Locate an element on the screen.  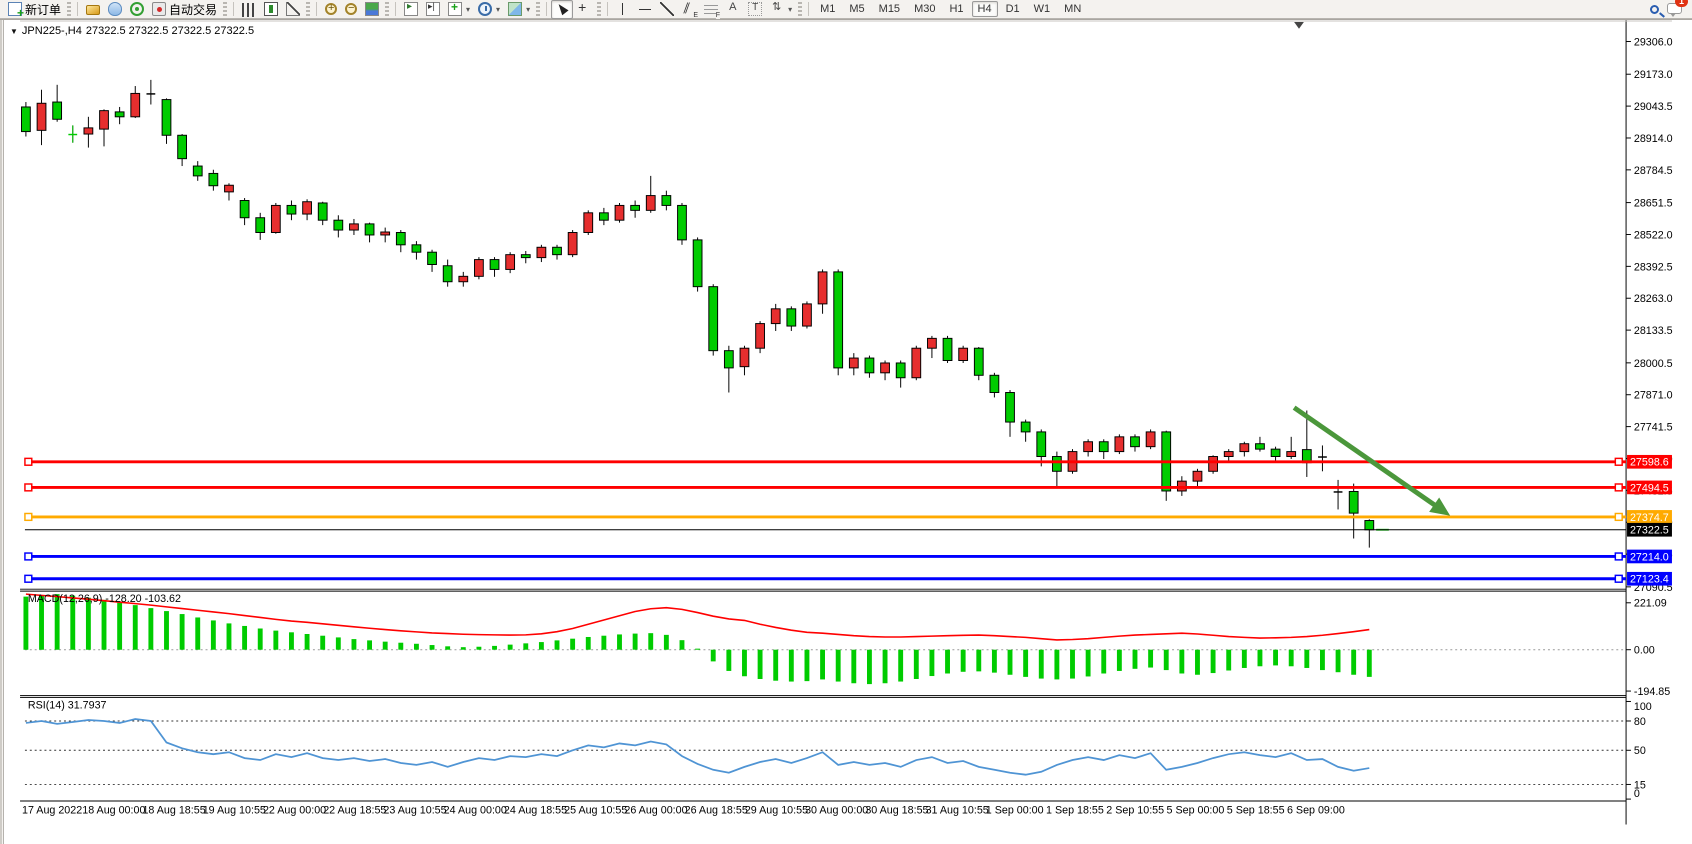
periods-button: ▾ is located at coordinates (489, 9).